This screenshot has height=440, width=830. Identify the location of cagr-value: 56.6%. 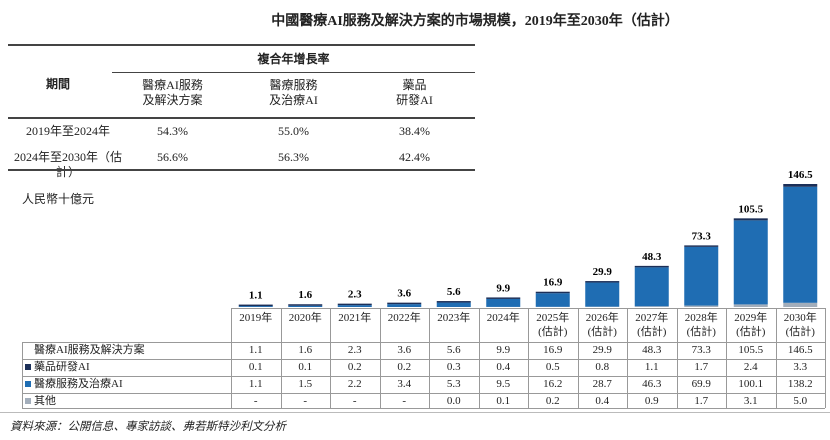
(172, 157).